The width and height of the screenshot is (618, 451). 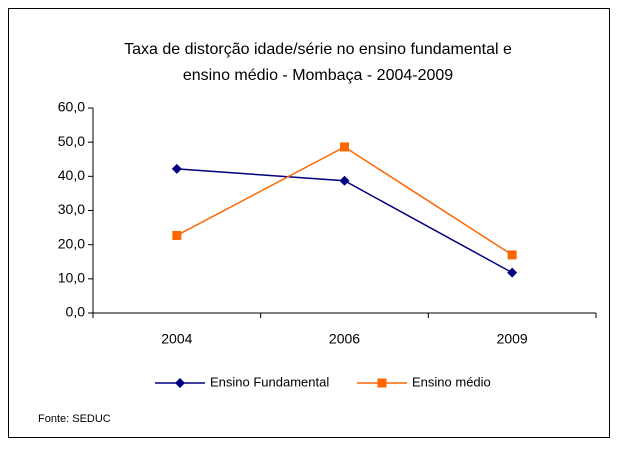 What do you see at coordinates (71, 209) in the screenshot?
I see `y-tick-label: 30,0` at bounding box center [71, 209].